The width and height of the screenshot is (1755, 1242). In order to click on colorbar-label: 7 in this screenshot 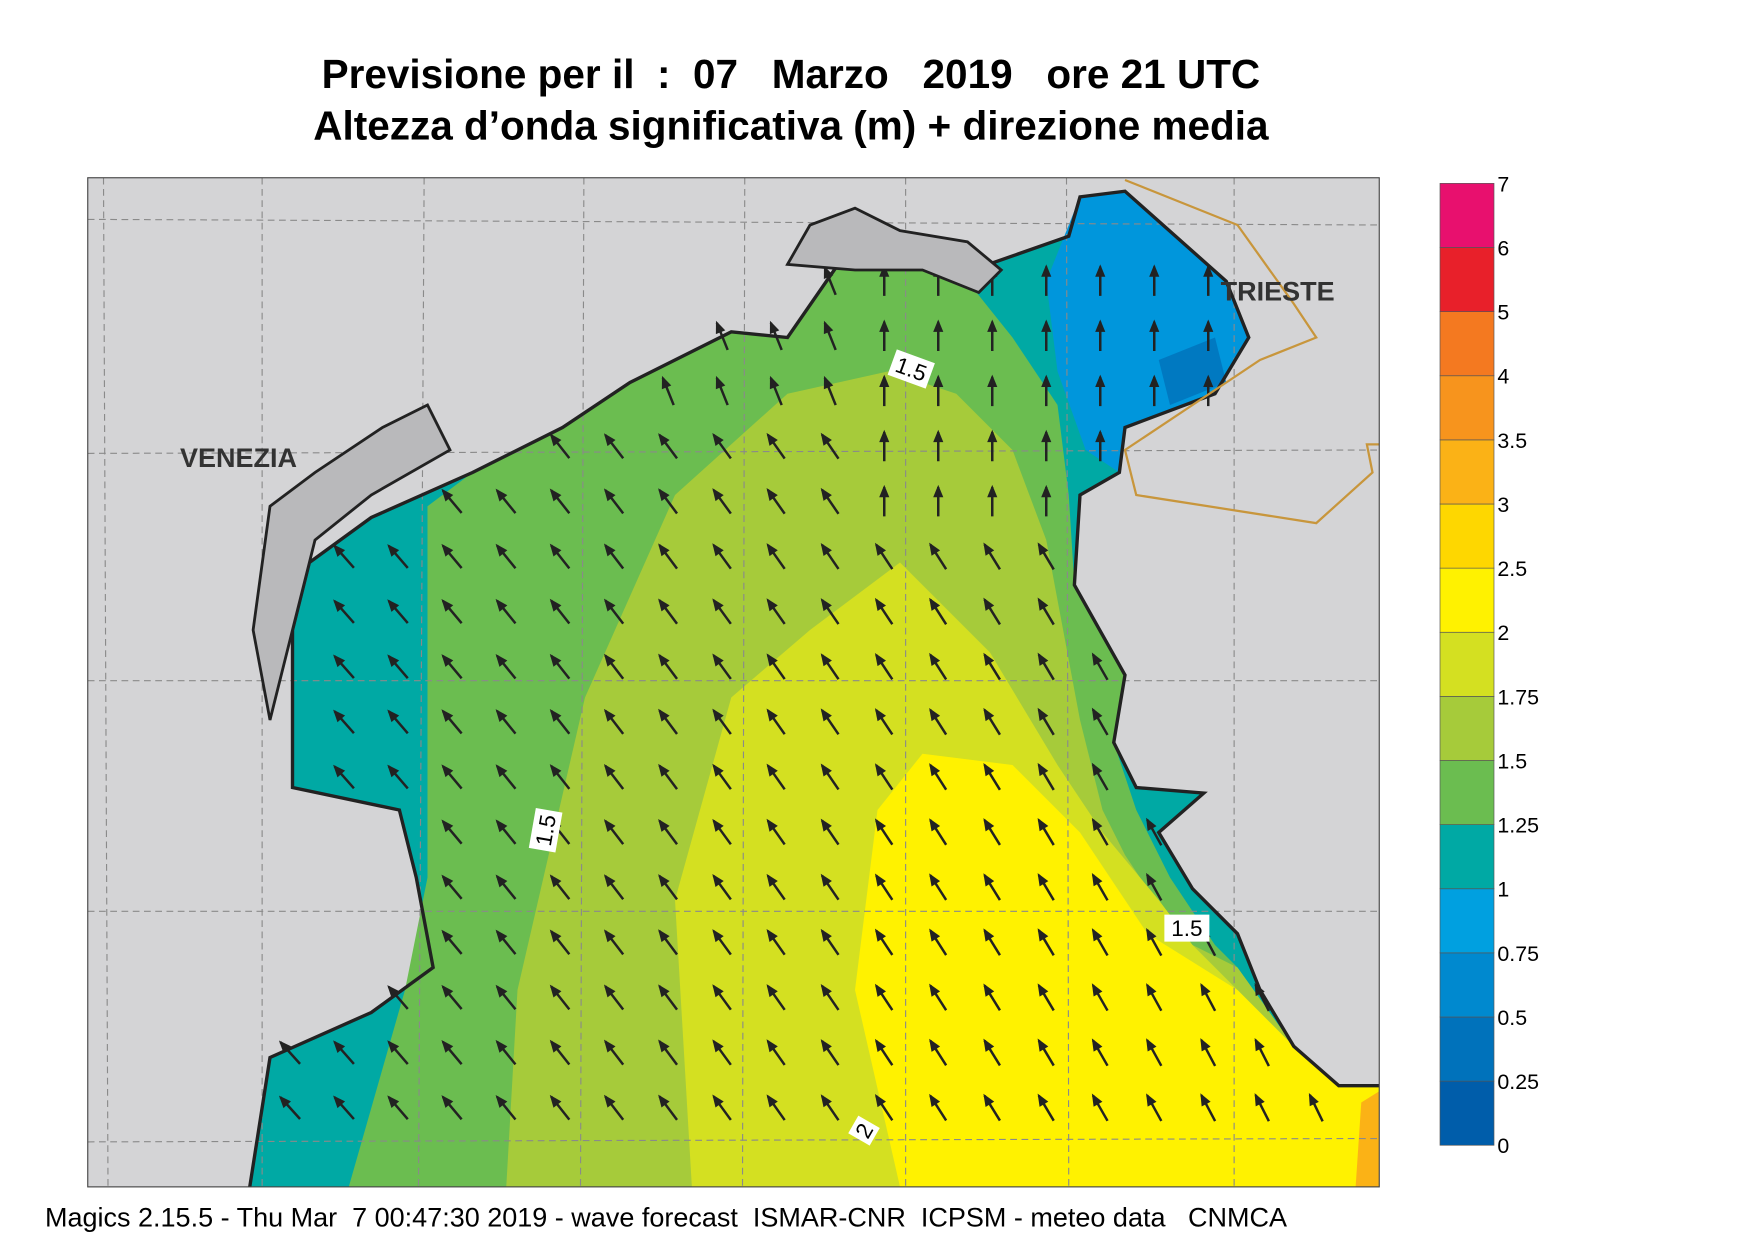, I will do `click(1503, 184)`.